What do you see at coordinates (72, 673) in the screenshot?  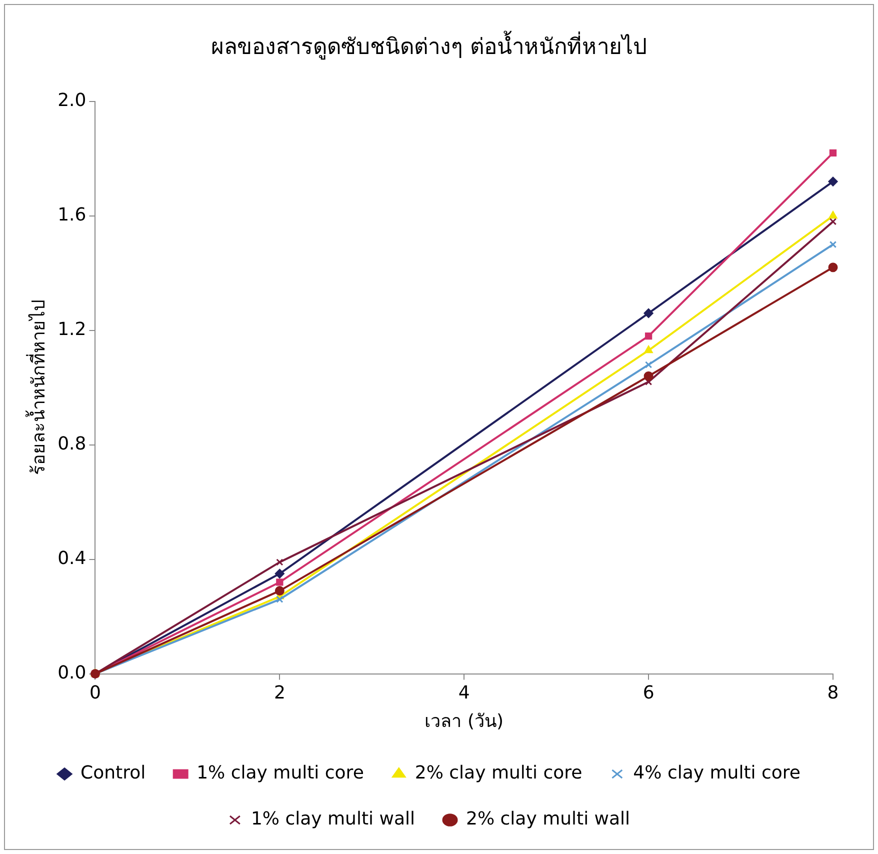 I see `y-tick-label: 0.0` at bounding box center [72, 673].